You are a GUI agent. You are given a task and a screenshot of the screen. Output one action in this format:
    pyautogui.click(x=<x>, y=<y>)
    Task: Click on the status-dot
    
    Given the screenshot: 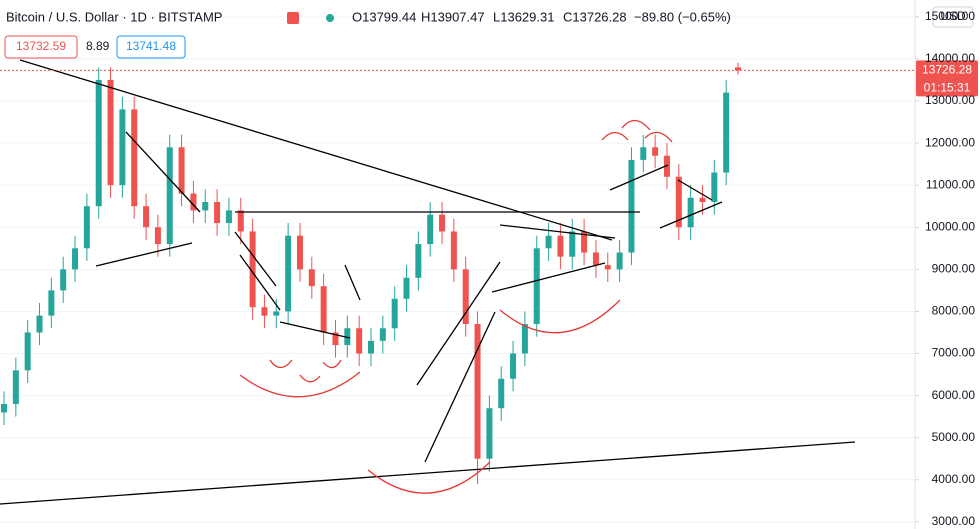 What is the action you would take?
    pyautogui.click(x=330, y=18)
    